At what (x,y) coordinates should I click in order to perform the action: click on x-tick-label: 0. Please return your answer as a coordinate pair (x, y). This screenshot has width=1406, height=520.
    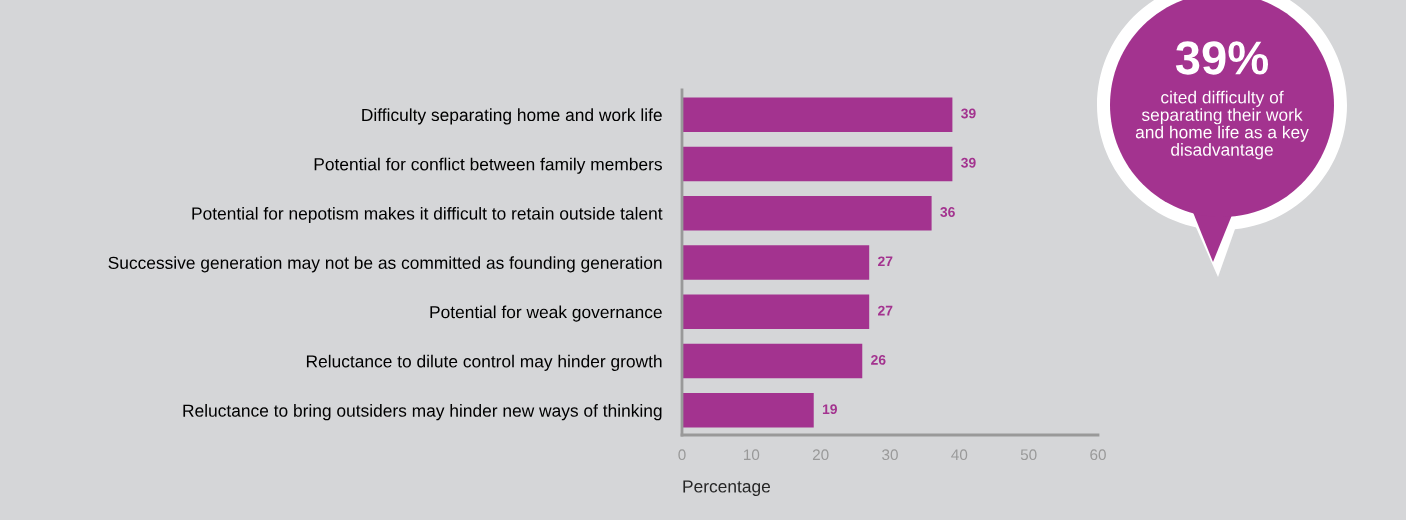
    Looking at the image, I should click on (682, 455).